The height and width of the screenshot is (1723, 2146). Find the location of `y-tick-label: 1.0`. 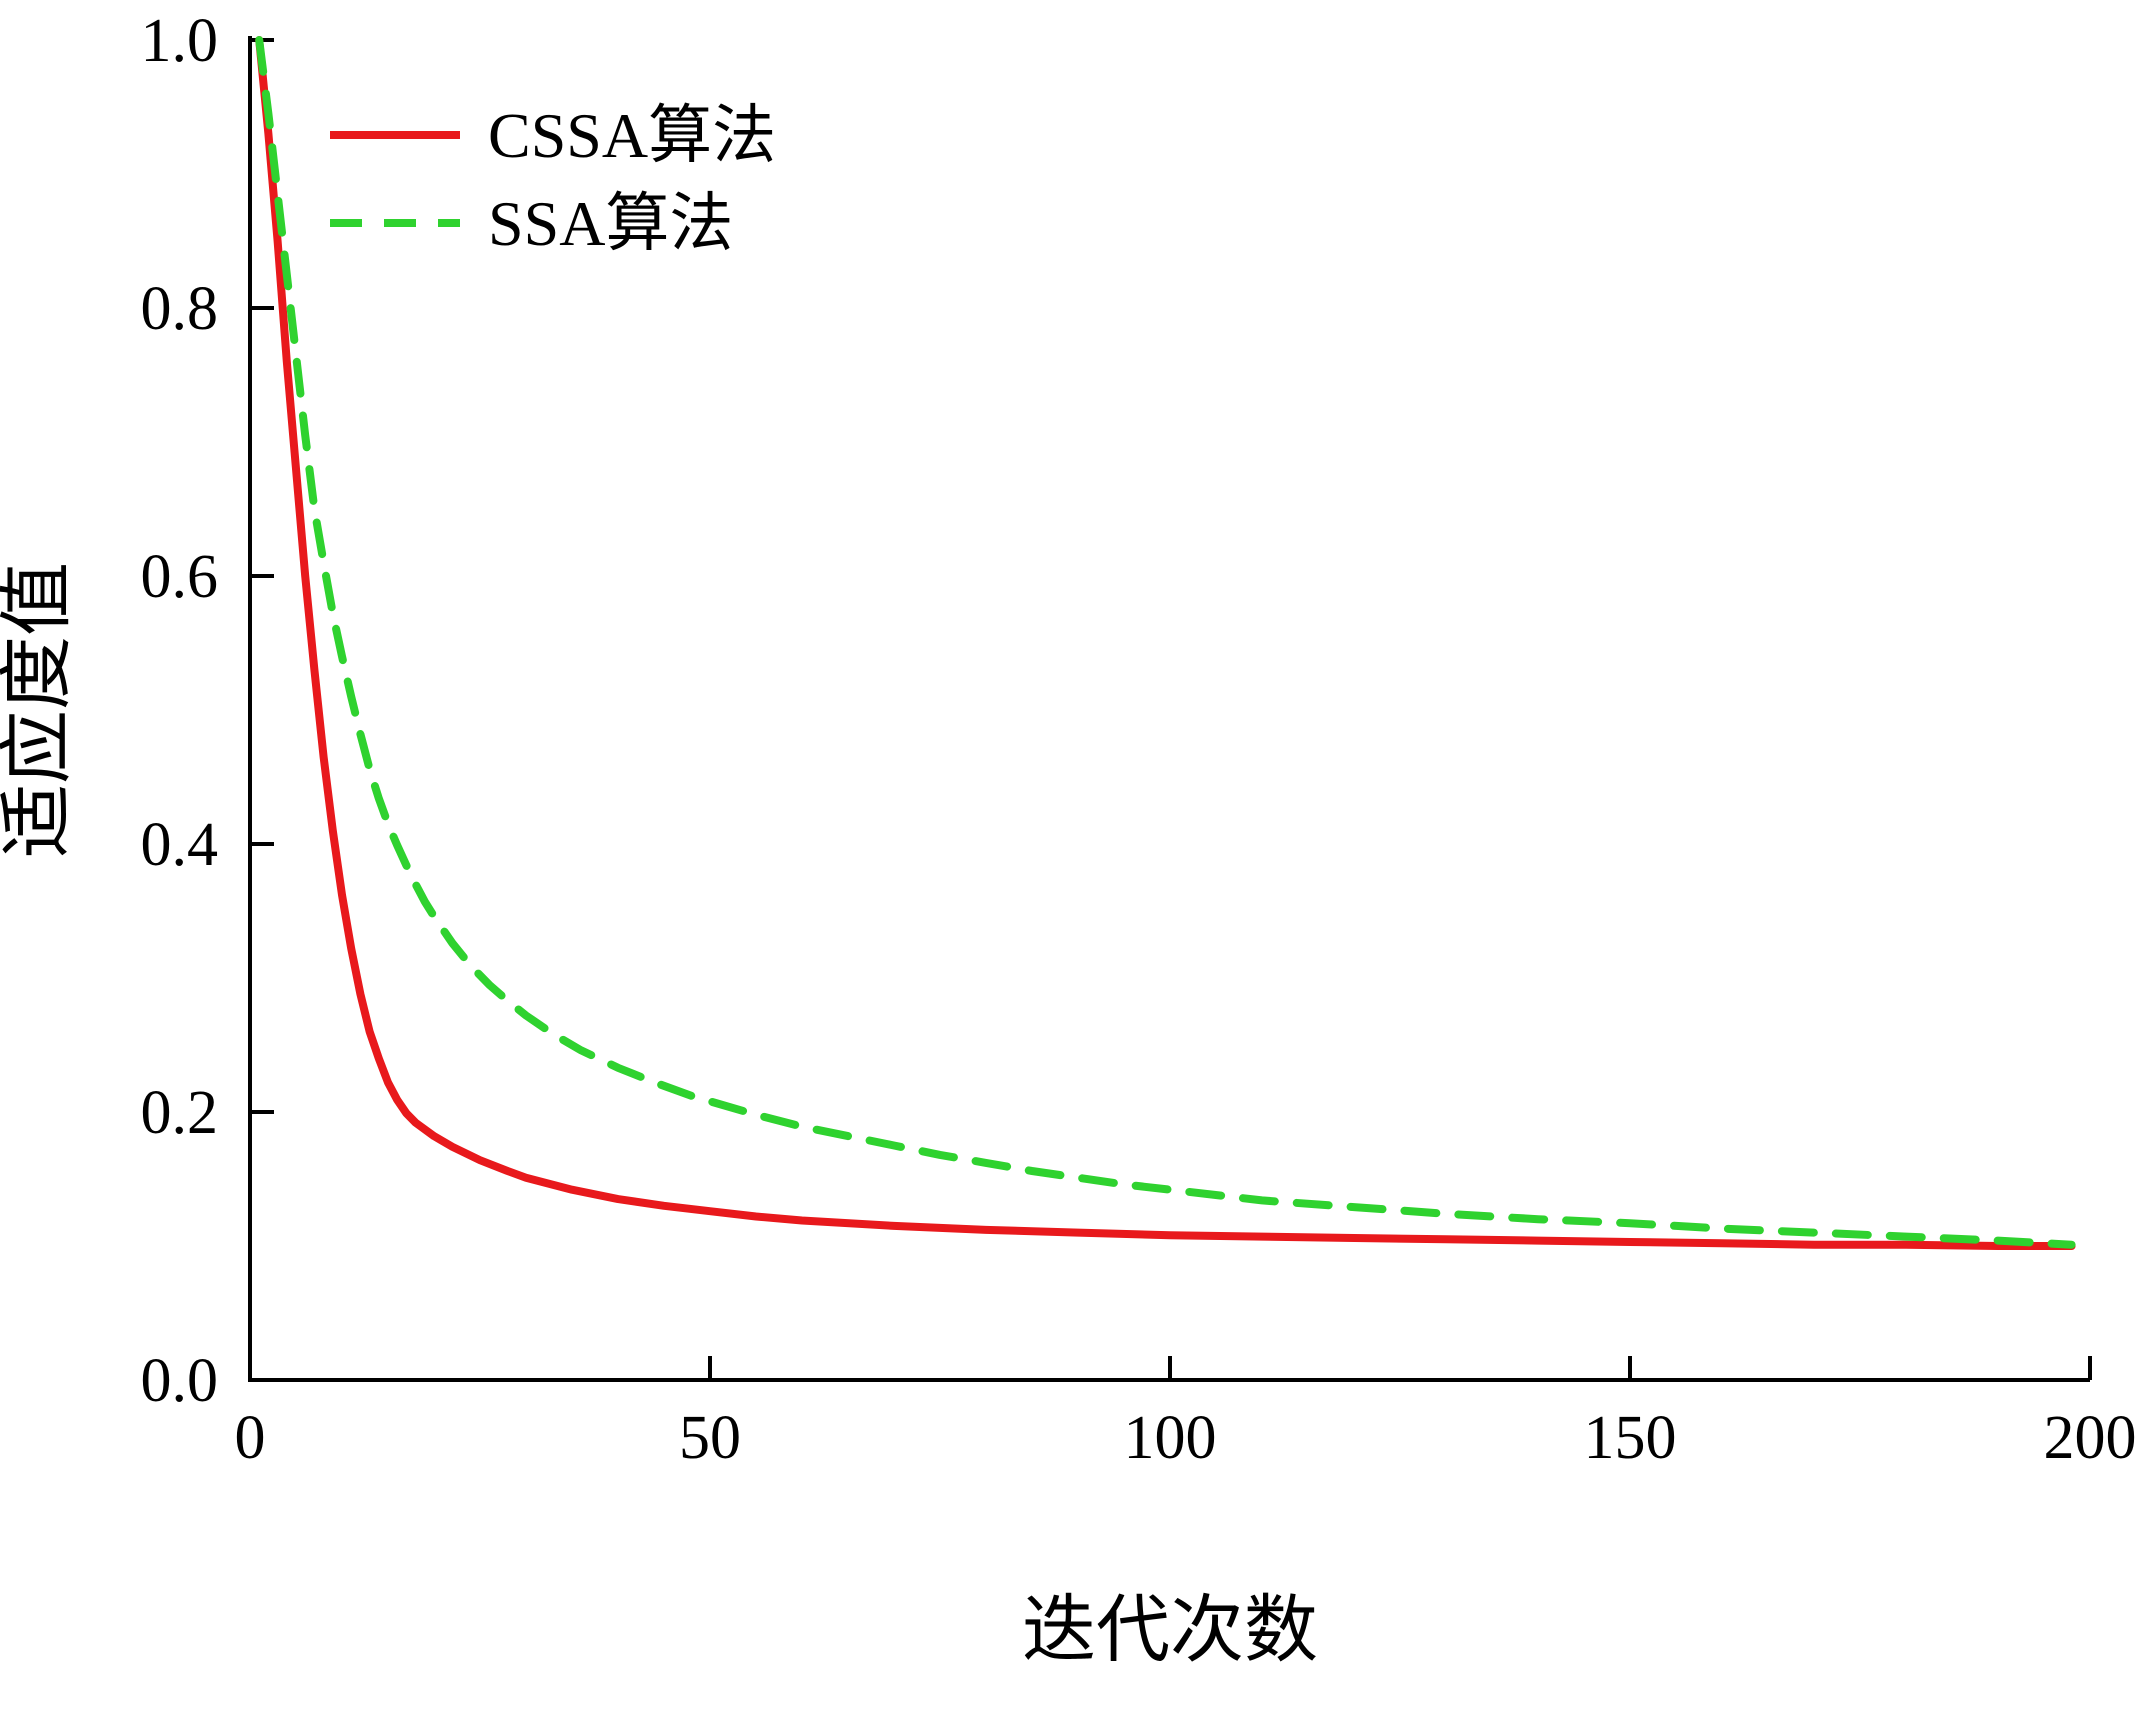

y-tick-label: 1.0 is located at coordinates (180, 41).